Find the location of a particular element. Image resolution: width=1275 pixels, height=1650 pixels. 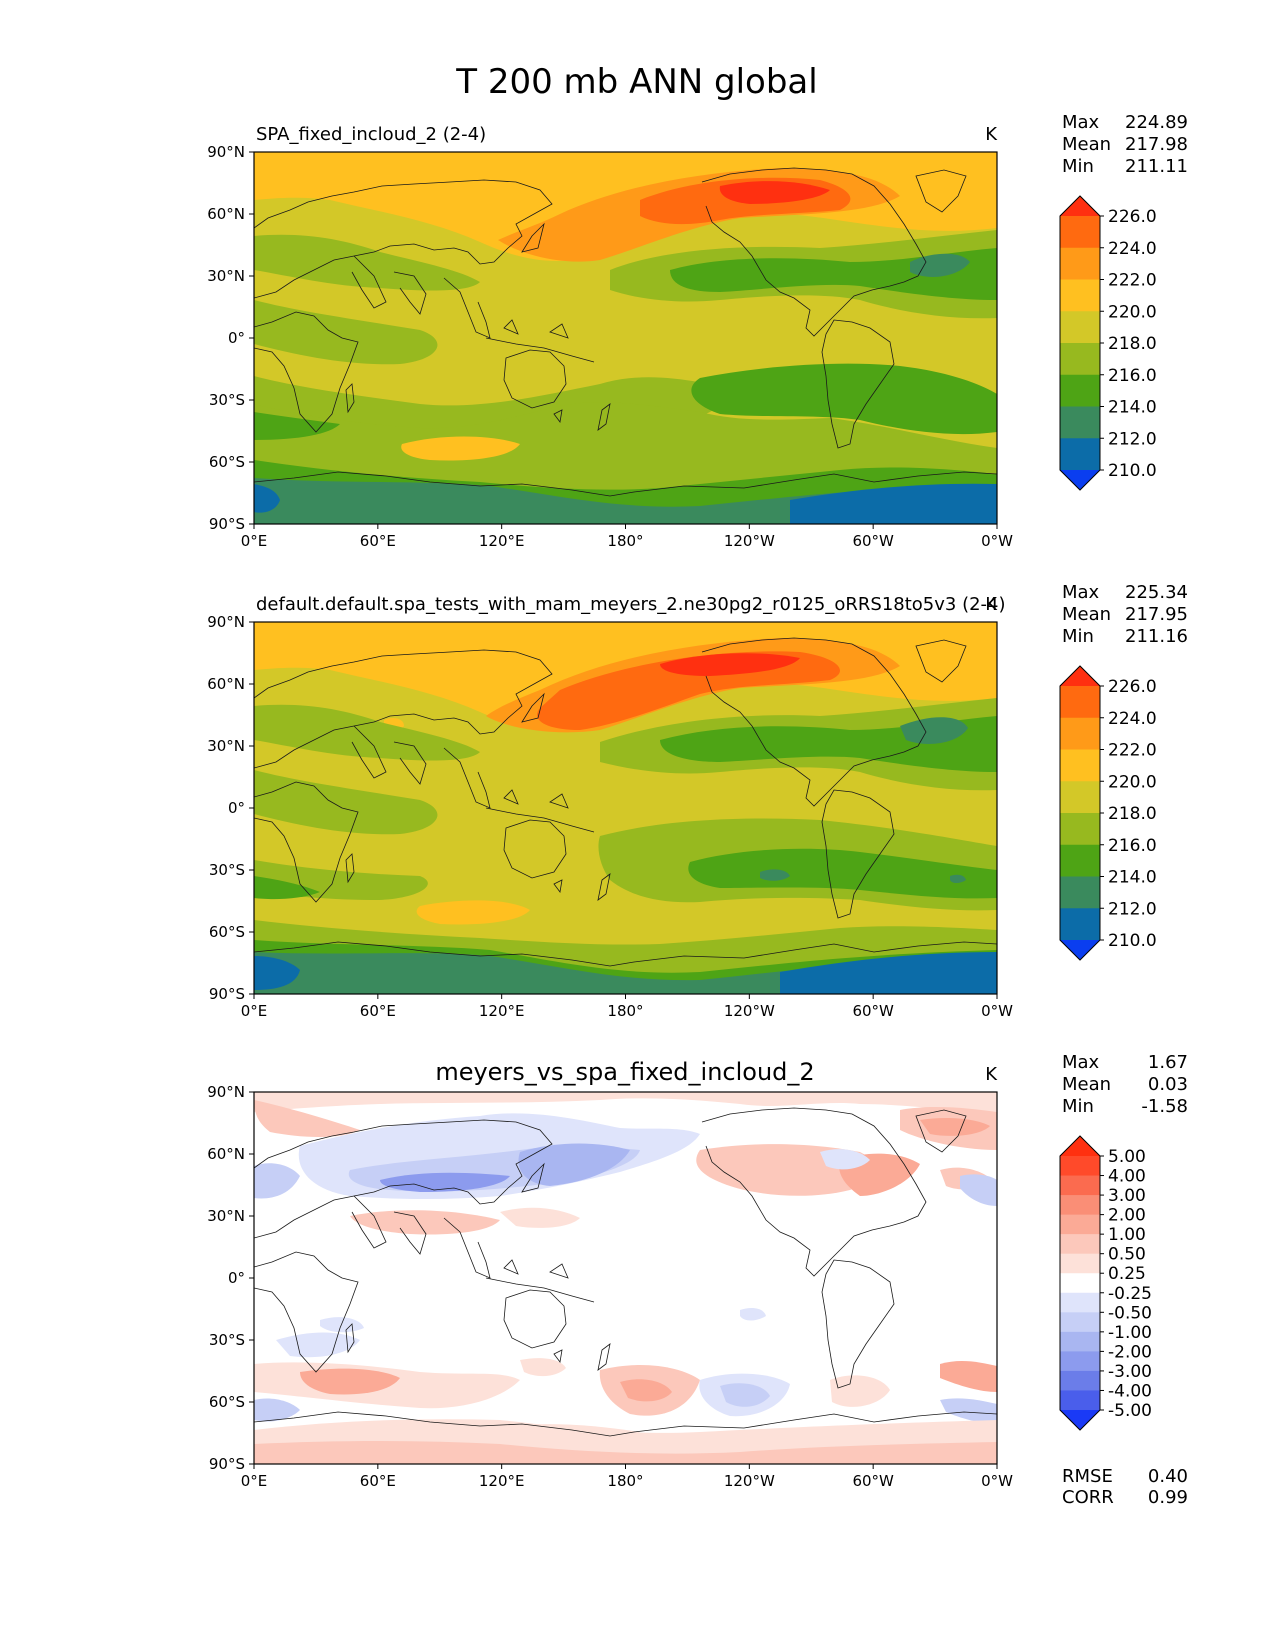

lon-tick-label: 0°E is located at coordinates (254, 541).